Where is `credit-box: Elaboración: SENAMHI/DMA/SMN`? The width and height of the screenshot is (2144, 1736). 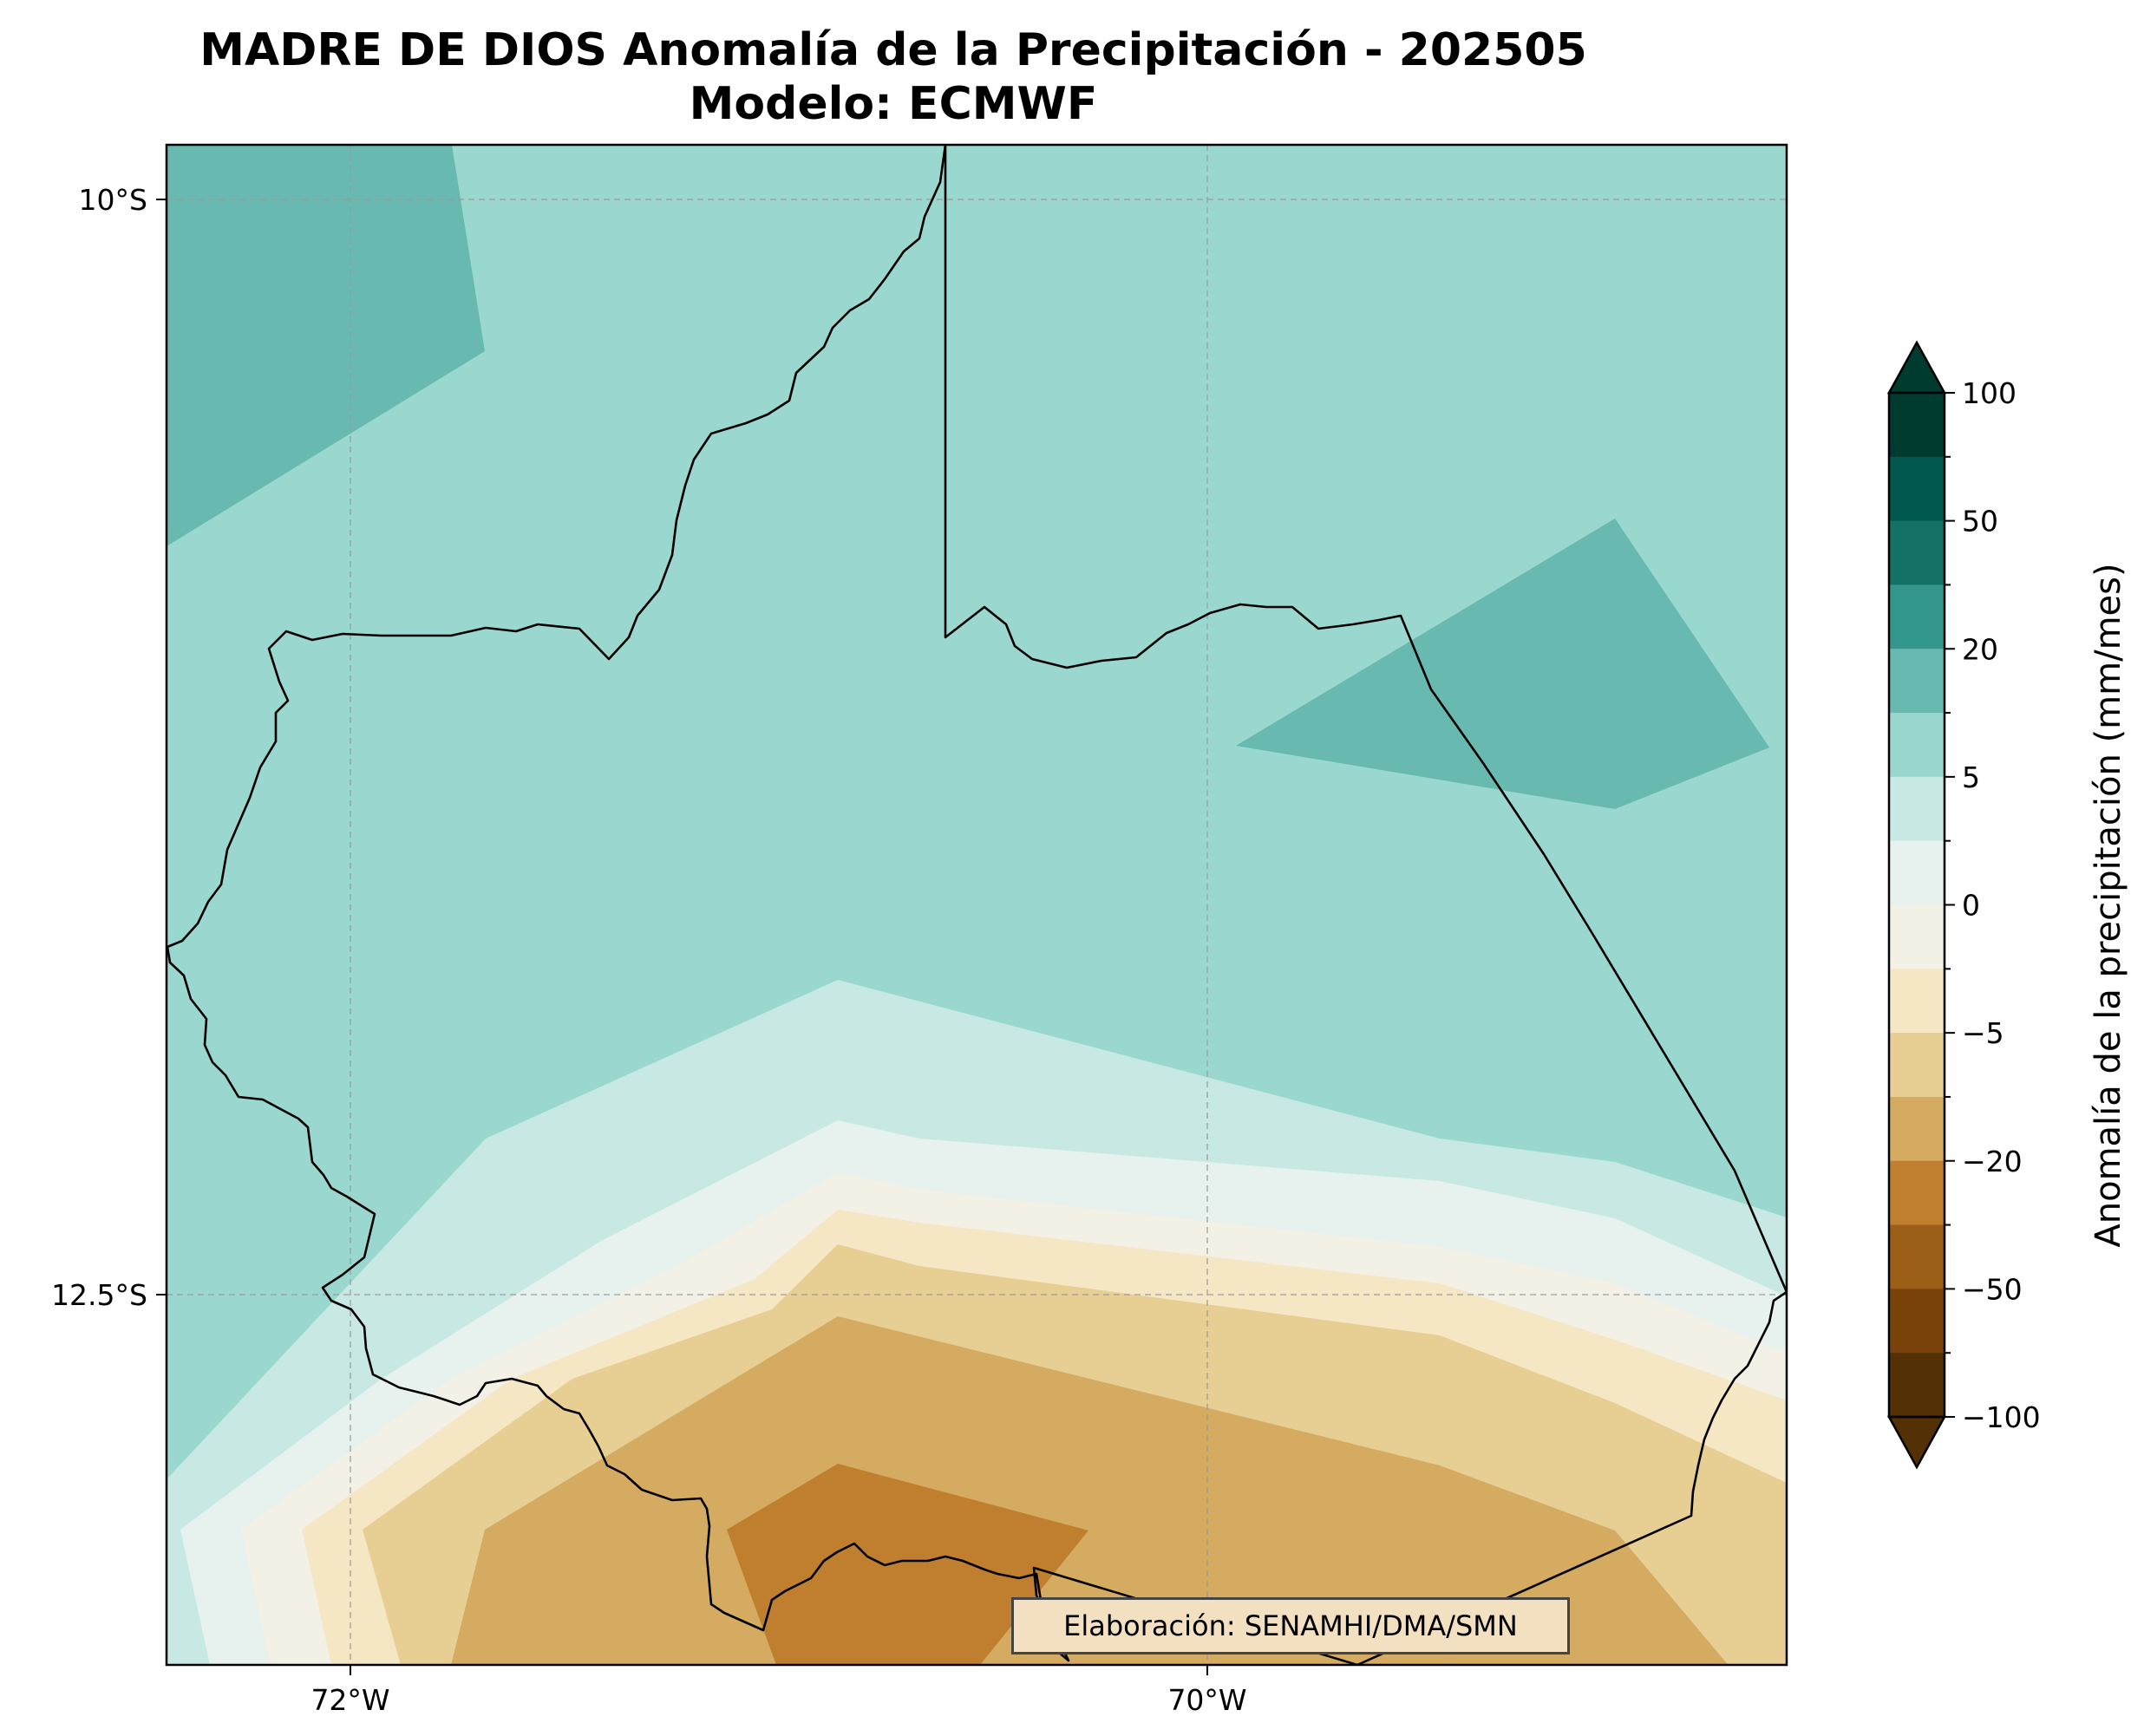
credit-box: Elaboración: SENAMHI/DMA/SMN is located at coordinates (1291, 1625).